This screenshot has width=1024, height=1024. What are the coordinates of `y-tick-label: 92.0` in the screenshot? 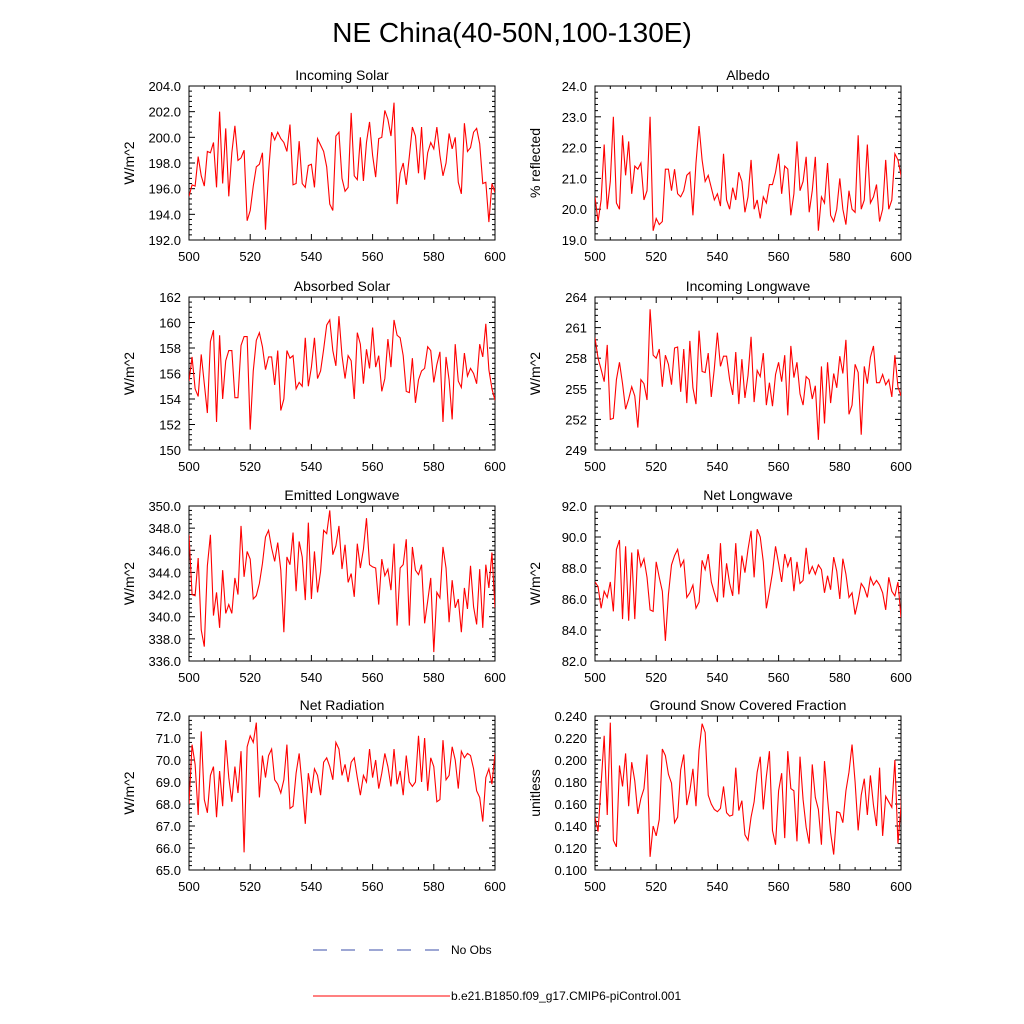 It's located at (574, 506).